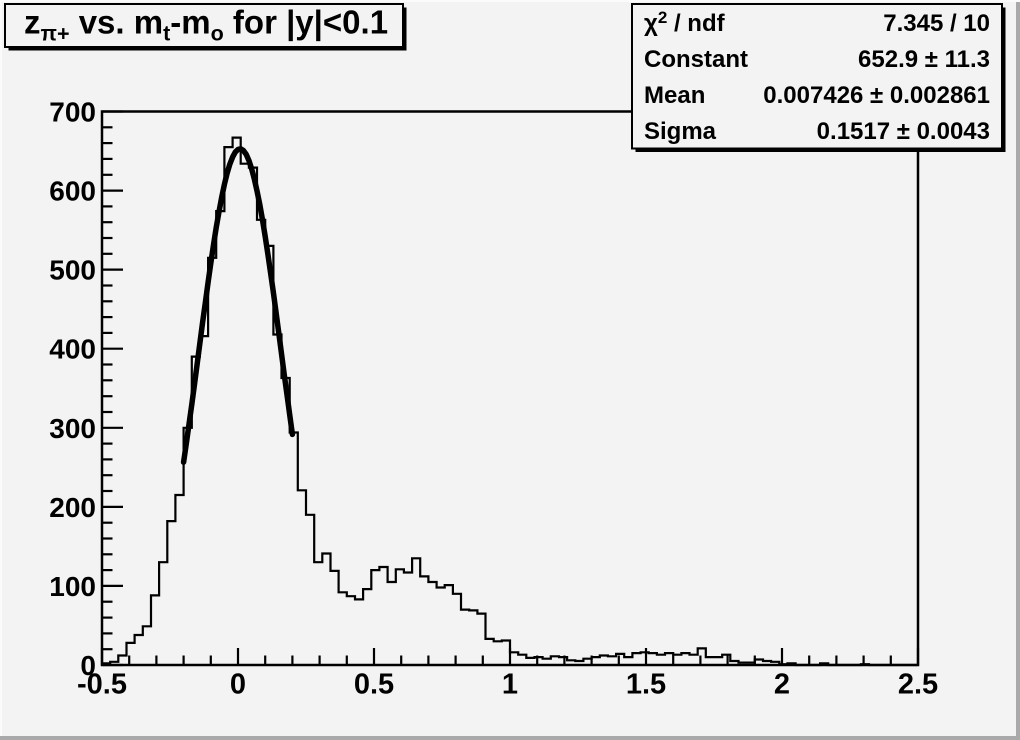  Describe the element at coordinates (72, 112) in the screenshot. I see `svg-text: 700` at that location.